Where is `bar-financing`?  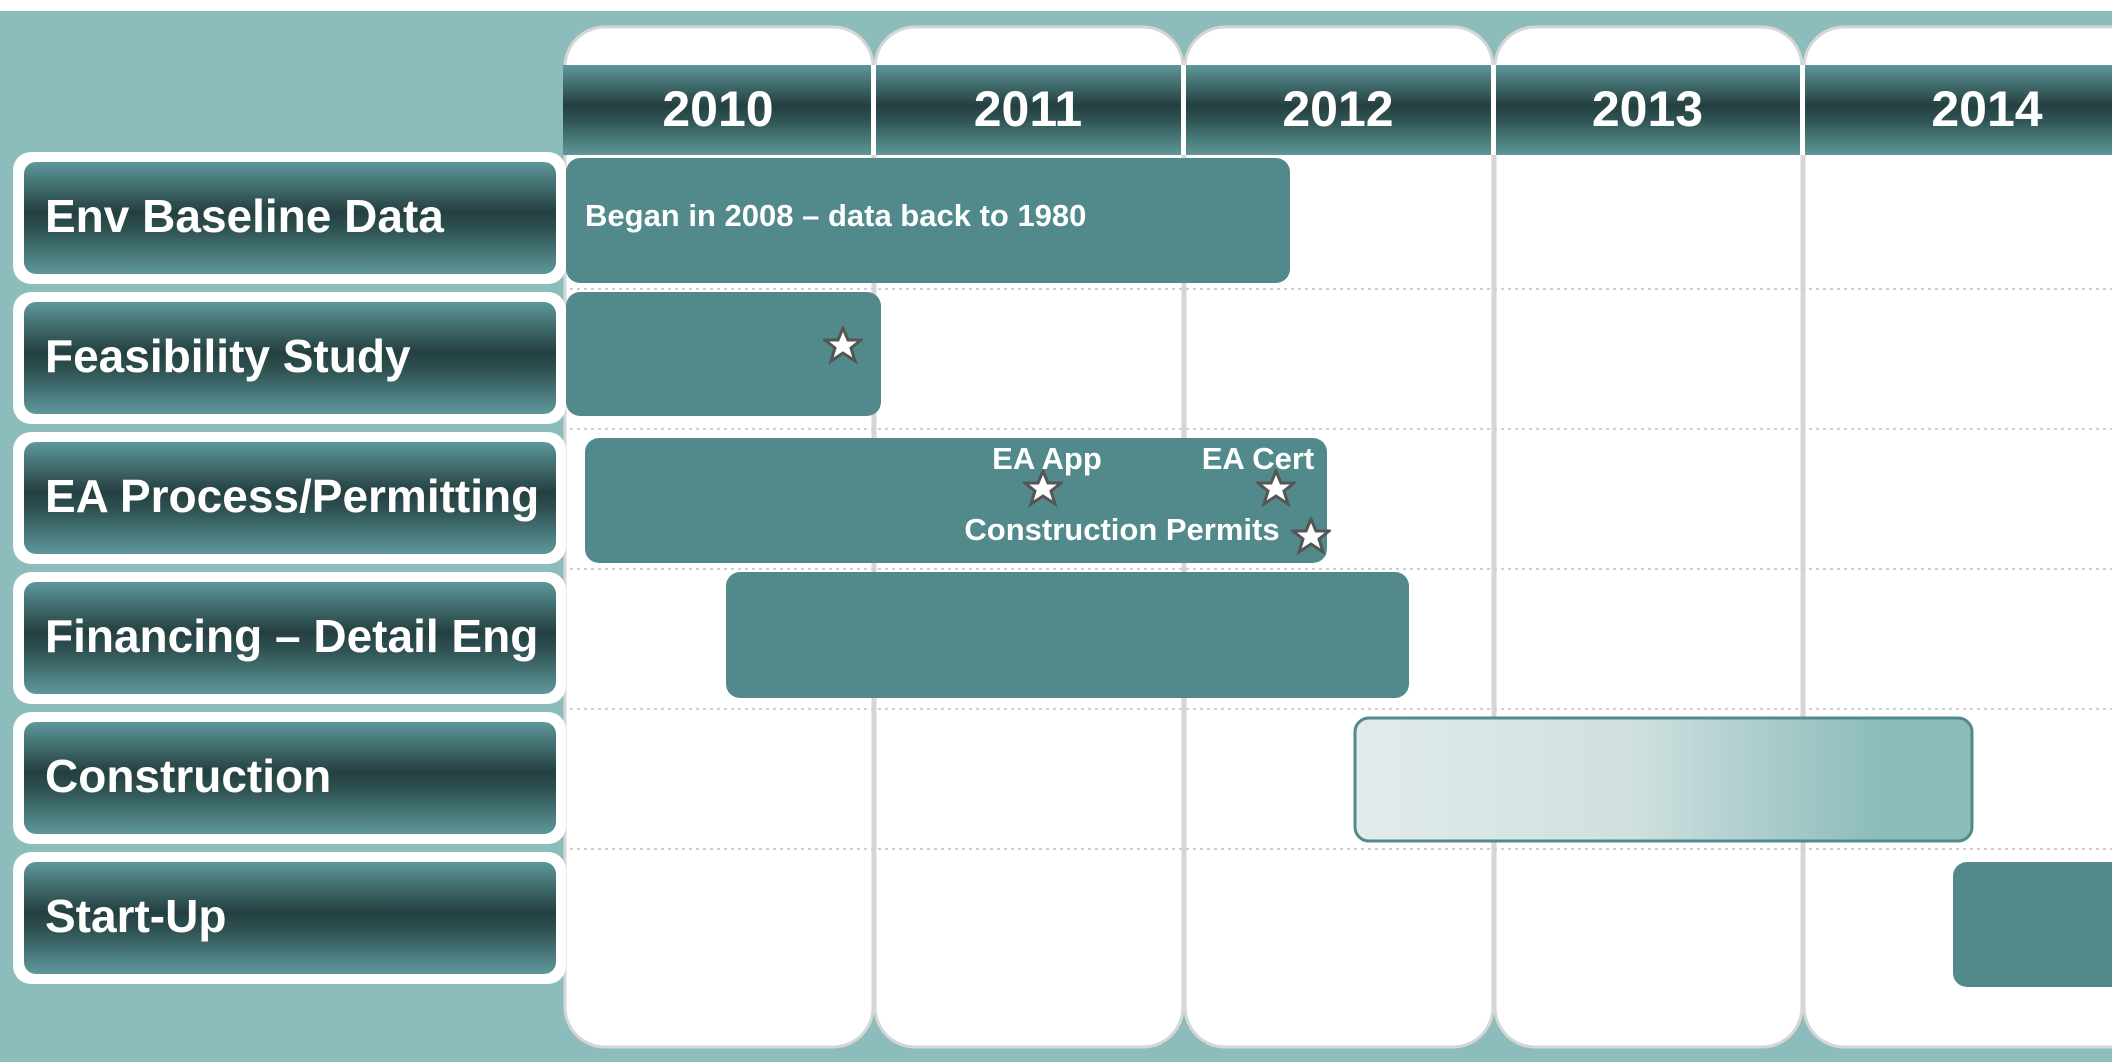 bar-financing is located at coordinates (1067, 635).